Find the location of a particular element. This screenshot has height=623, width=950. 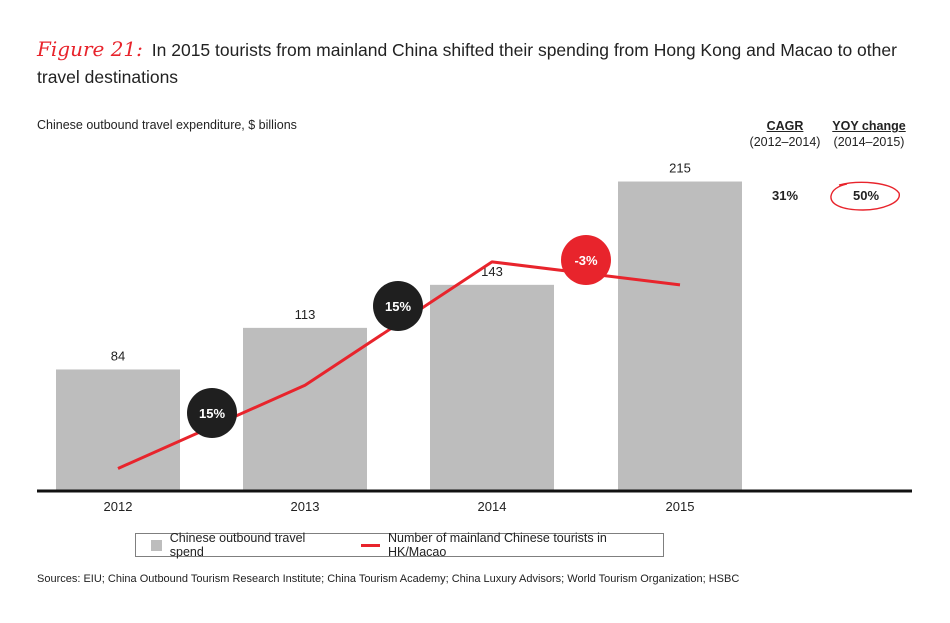

cagr-heading: CAGR is located at coordinates (785, 126).